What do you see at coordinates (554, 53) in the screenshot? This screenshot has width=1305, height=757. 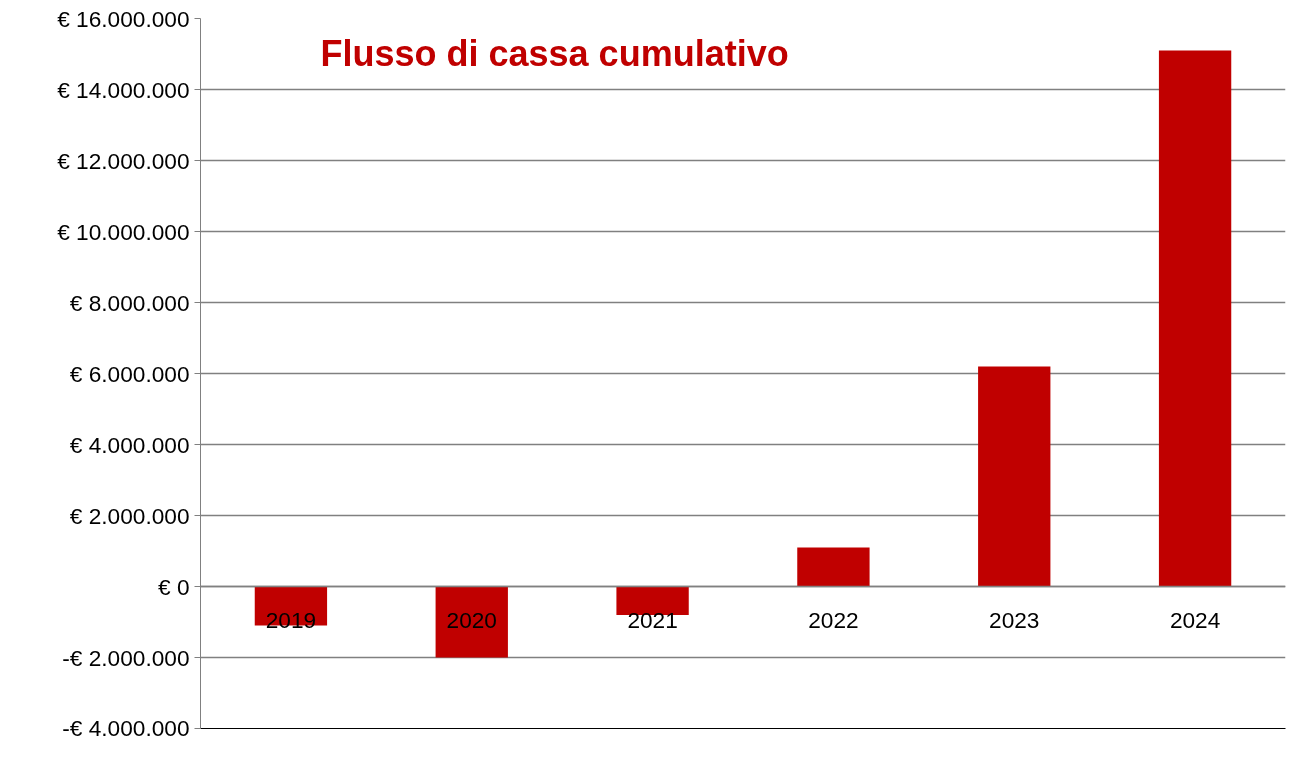 I see `chart-title: Flusso di cassa cumulativo` at bounding box center [554, 53].